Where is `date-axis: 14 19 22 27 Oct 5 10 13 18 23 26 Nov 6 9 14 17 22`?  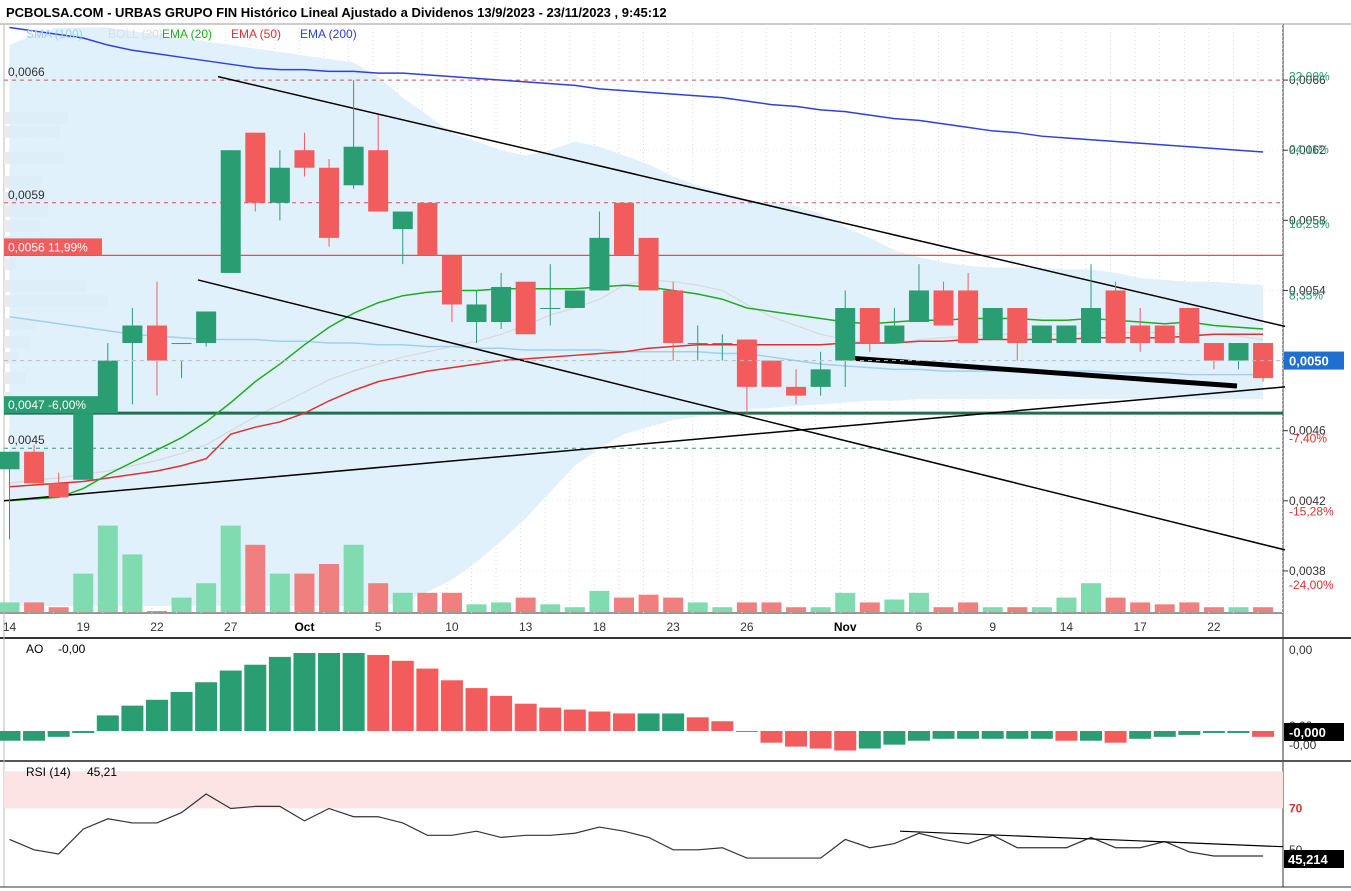
date-axis: 14 19 22 27 Oct 5 10 13 18 23 26 Nov 6 9 14 17 22 is located at coordinates (612, 627).